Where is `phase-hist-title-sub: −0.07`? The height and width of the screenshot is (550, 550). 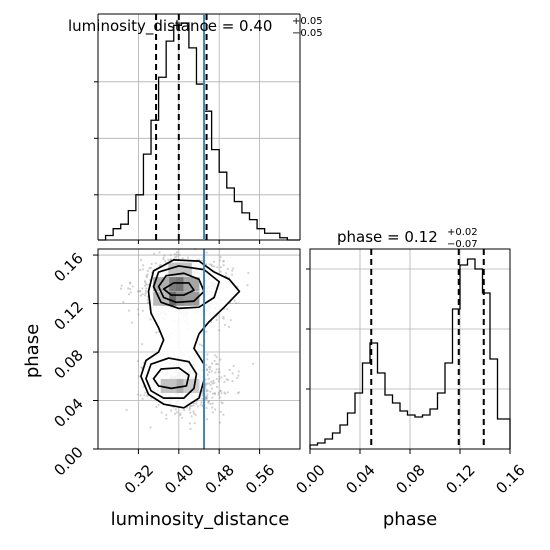
phase-hist-title-sub: −0.07 is located at coordinates (462, 244).